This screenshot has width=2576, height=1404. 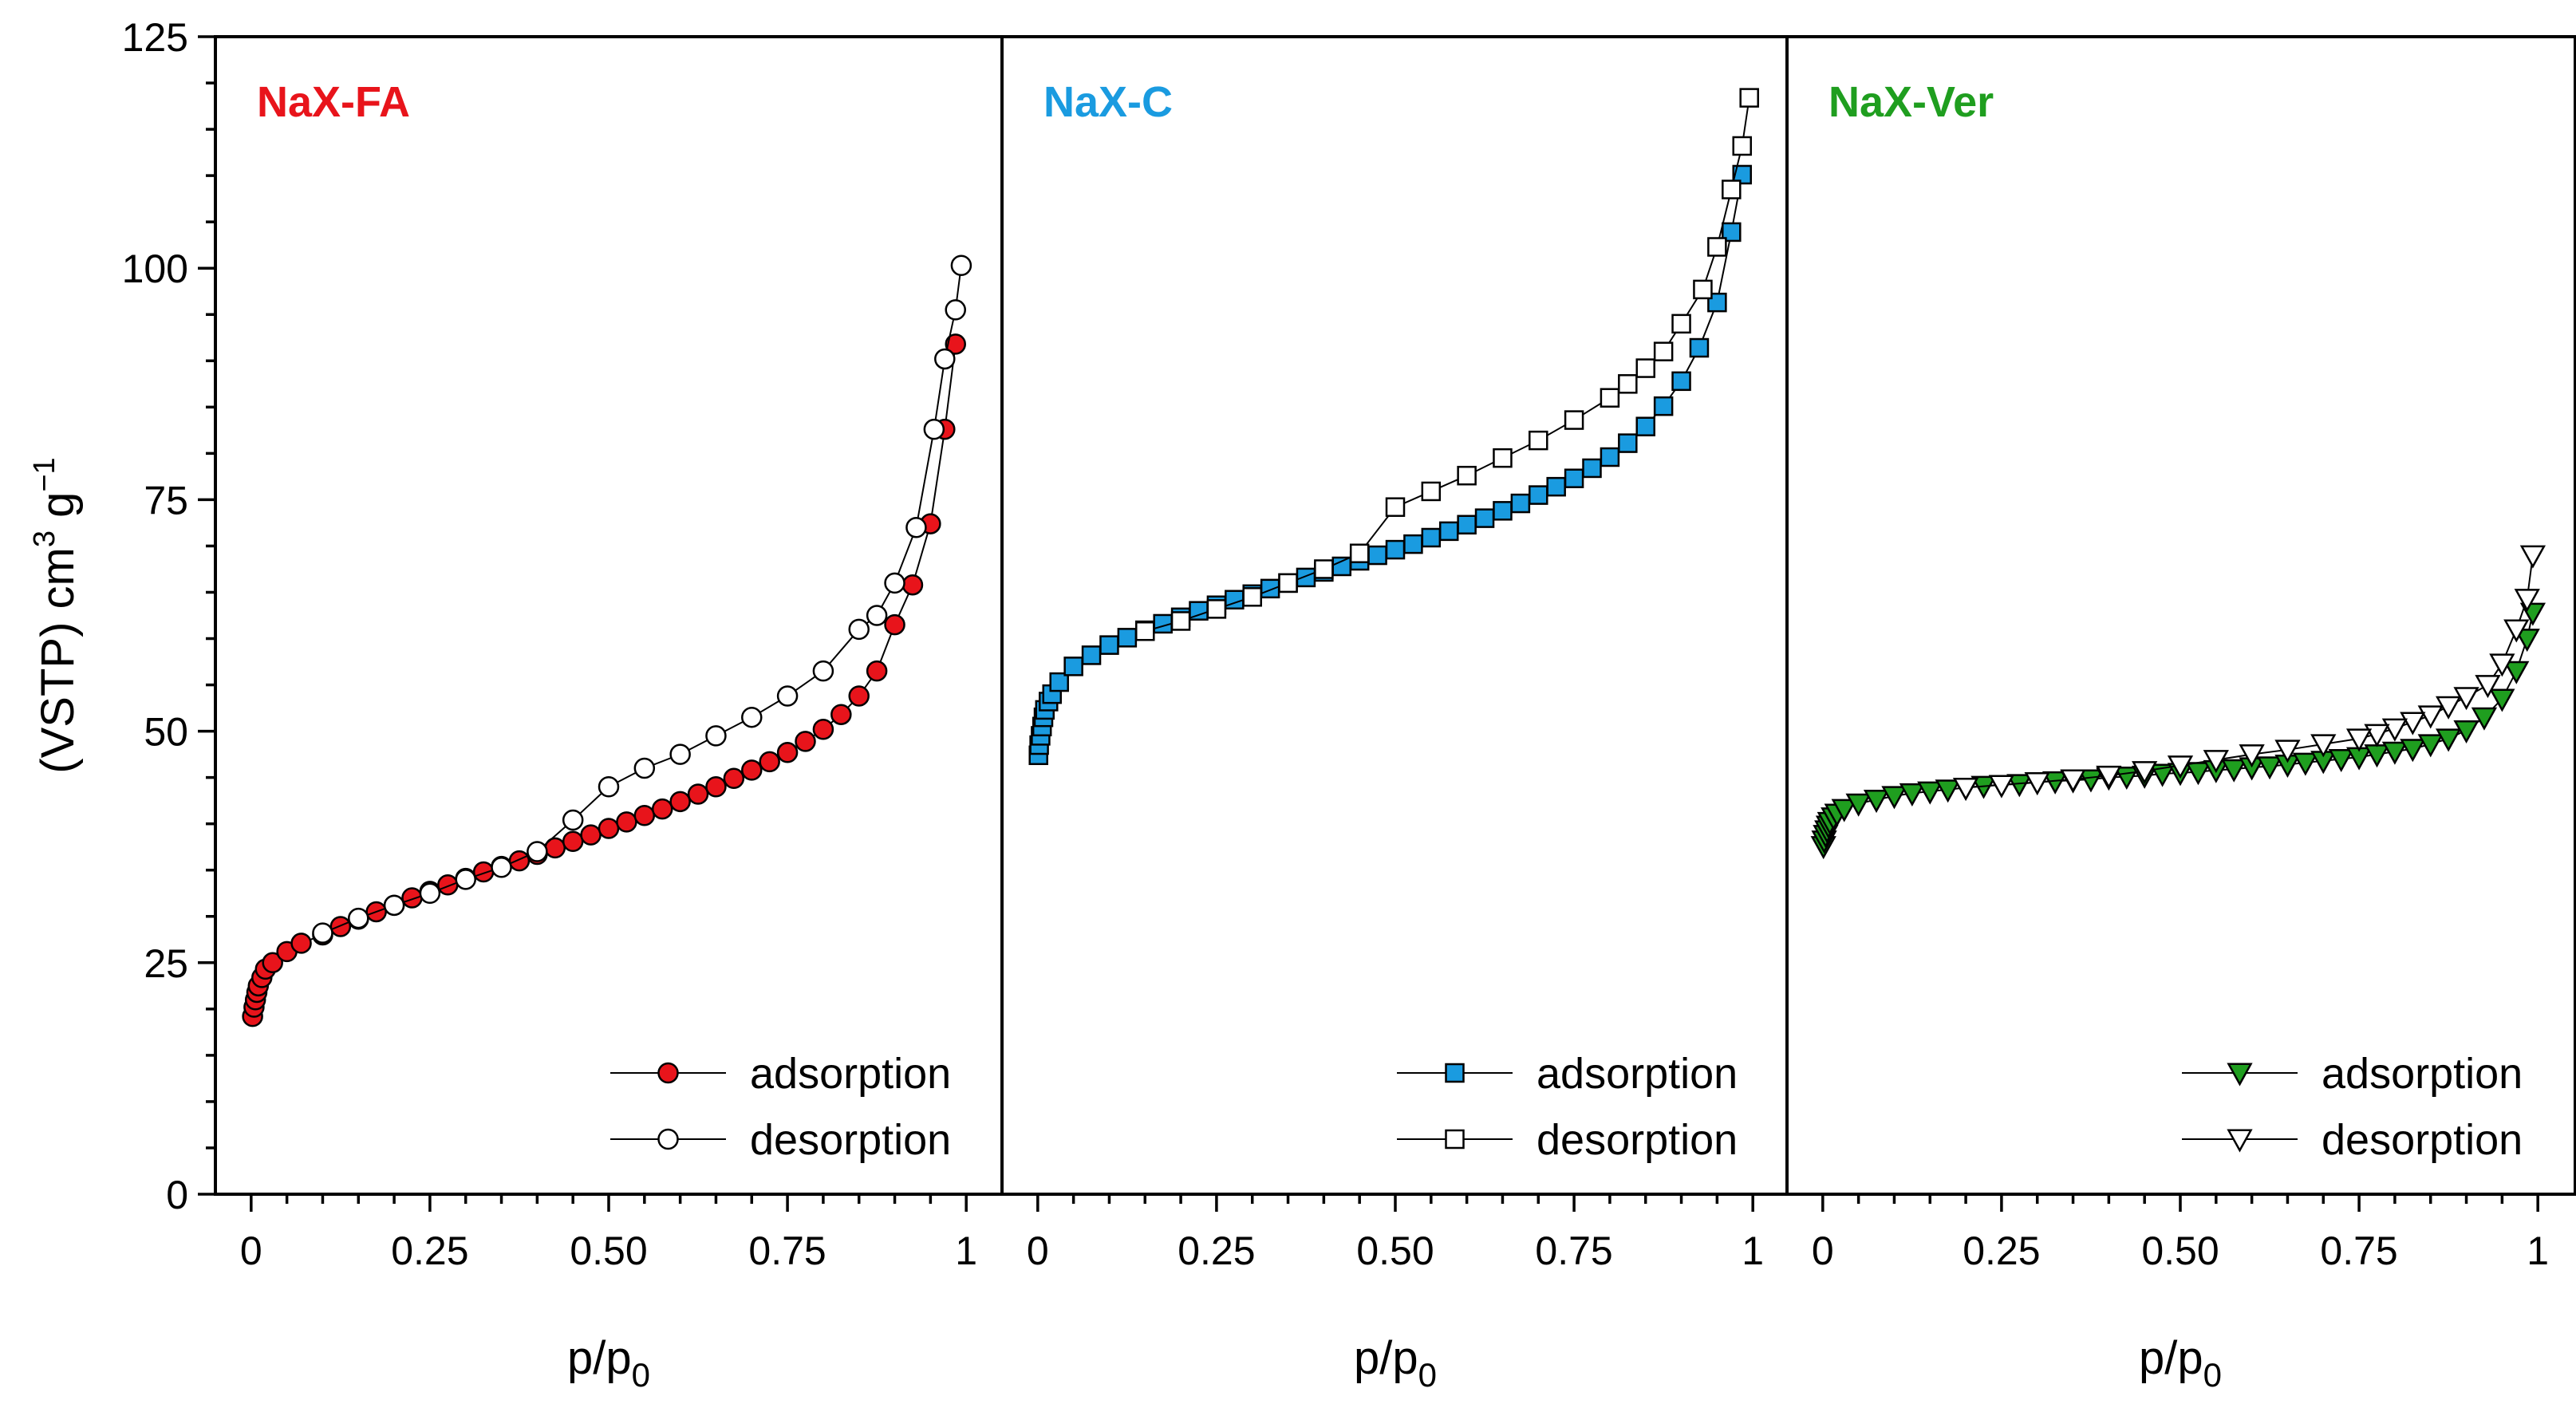 I want to click on y-tick-label: 0, so click(x=177, y=1195).